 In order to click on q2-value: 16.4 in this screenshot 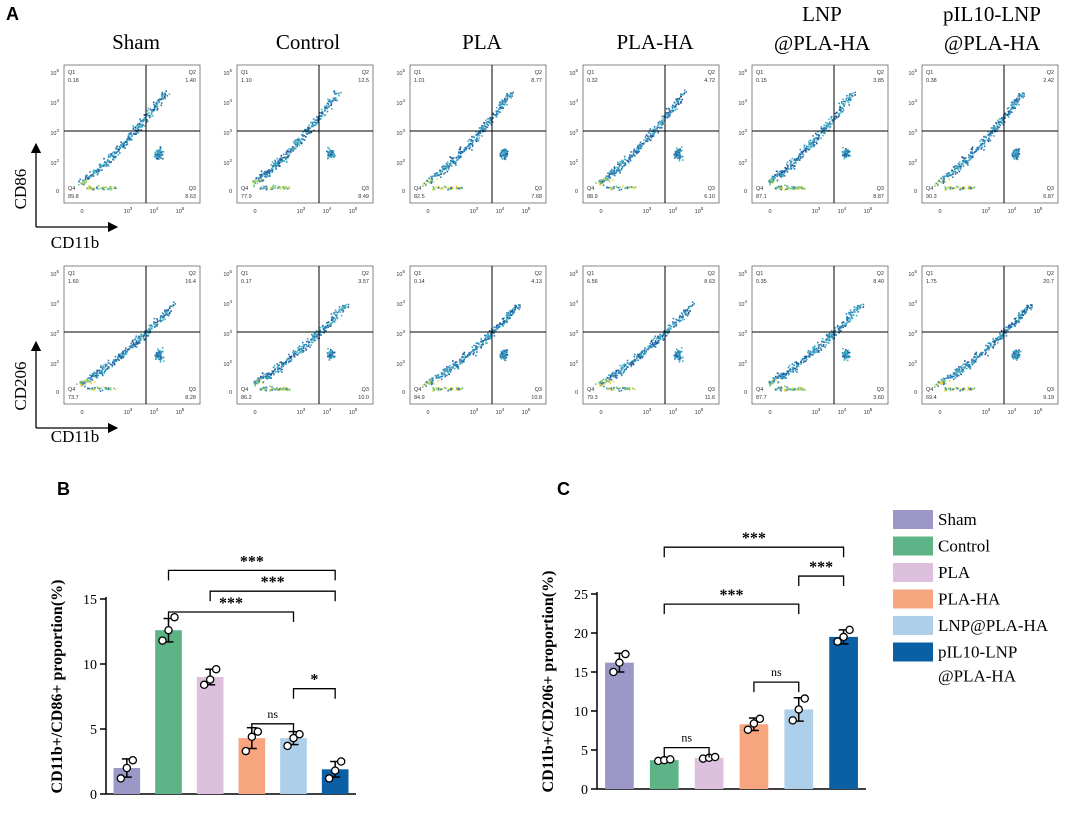, I will do `click(190, 282)`.